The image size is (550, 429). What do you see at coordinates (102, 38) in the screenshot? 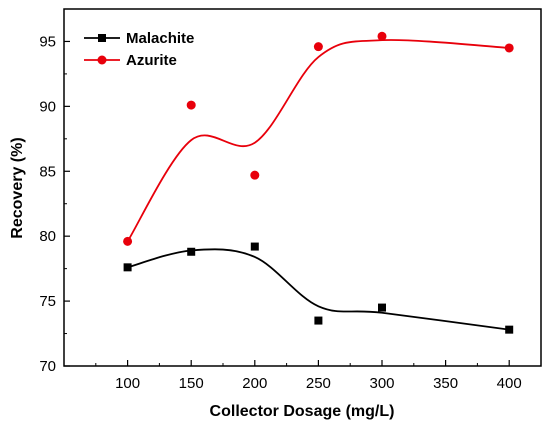
I see `legend-marker-malachite` at bounding box center [102, 38].